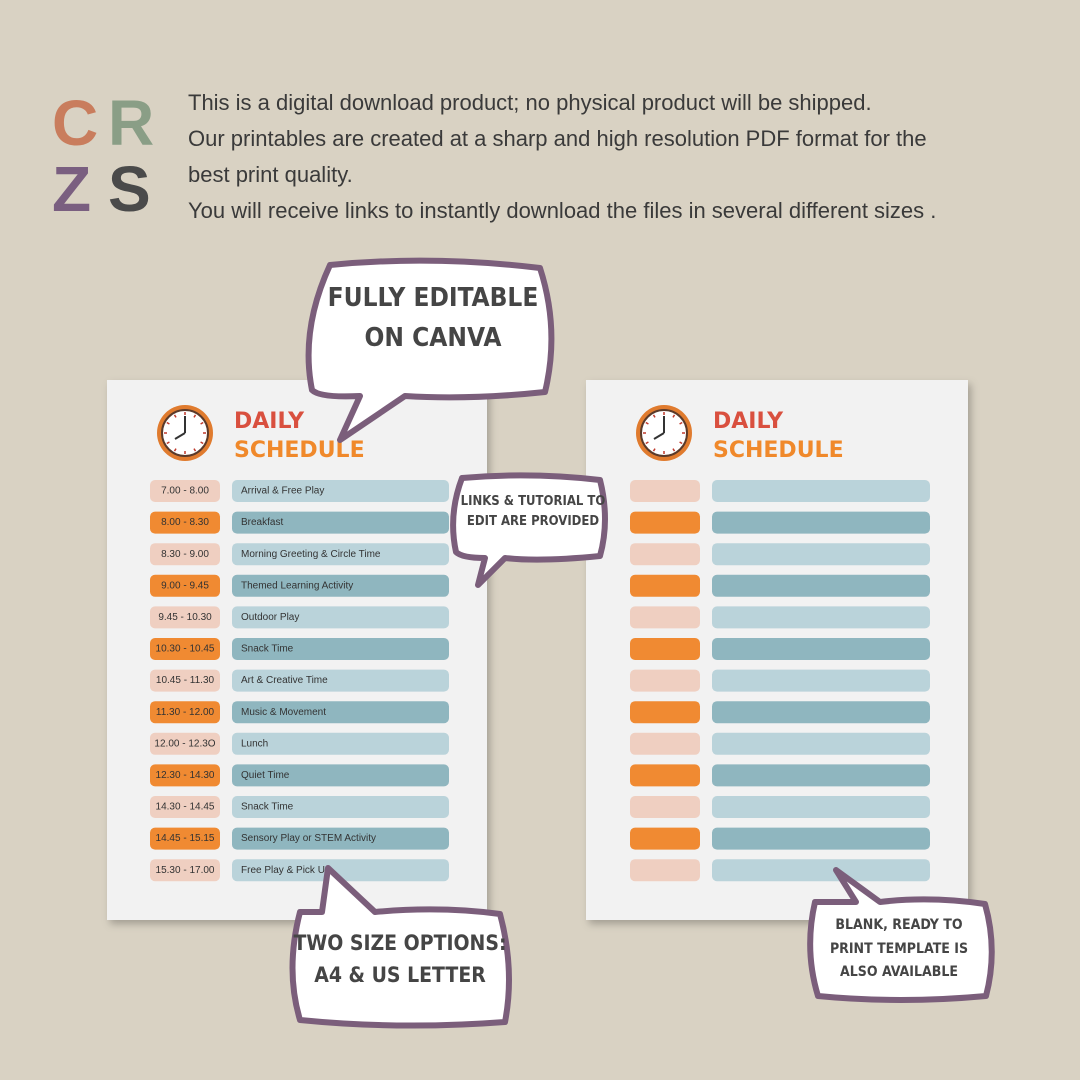  I want to click on time: 12.00 - 12.3O, so click(184, 743).